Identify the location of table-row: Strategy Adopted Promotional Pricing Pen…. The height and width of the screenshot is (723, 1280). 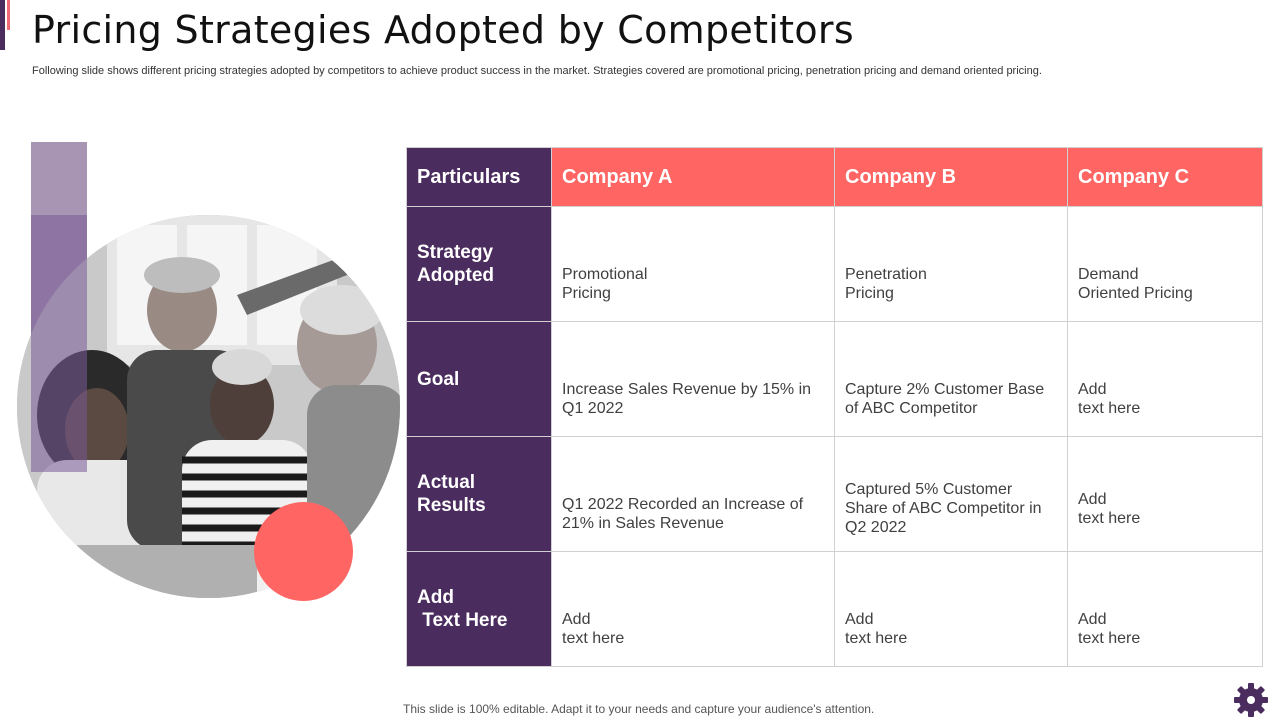
(834, 264).